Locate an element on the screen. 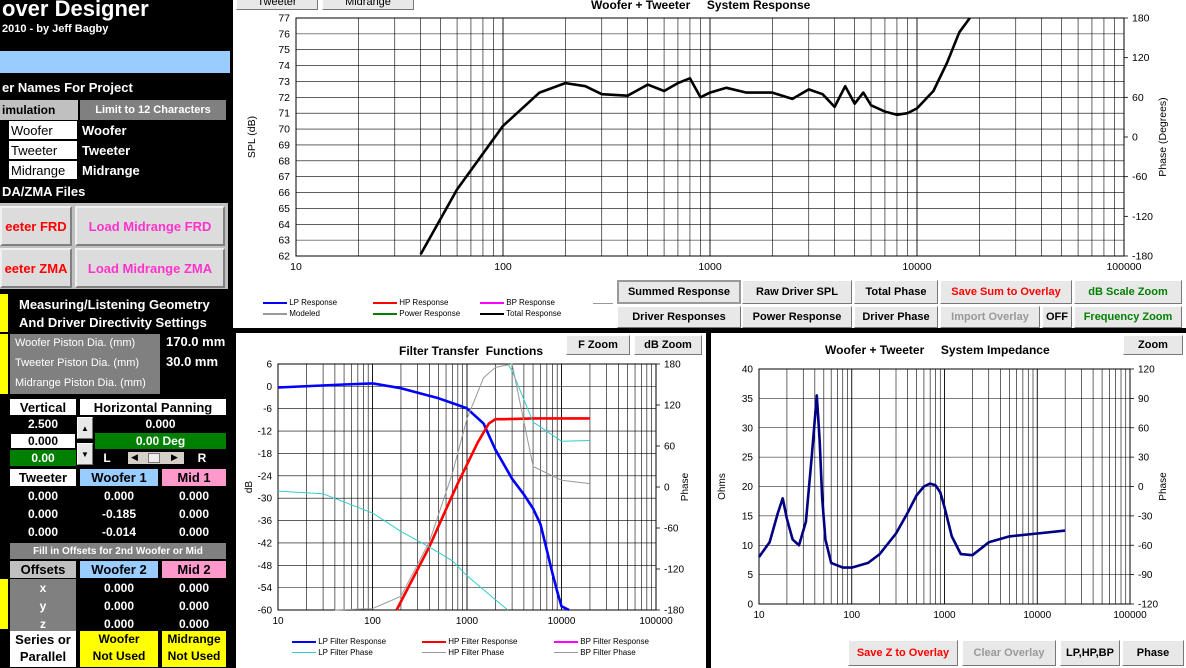 Image resolution: width=1186 pixels, height=668 pixels. scroll-thumb is located at coordinates (154, 458).